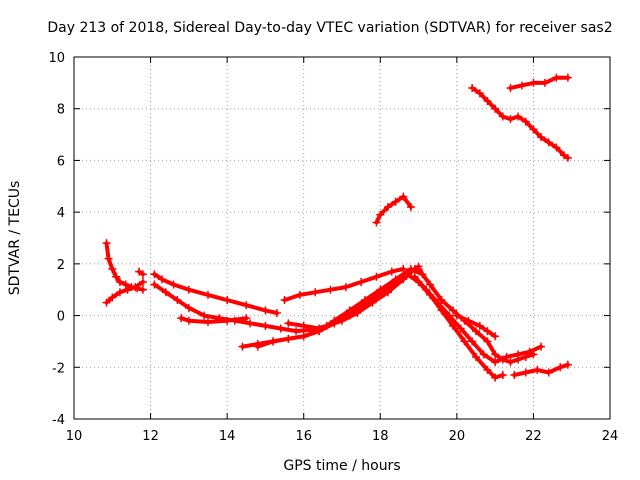 This screenshot has width=640, height=480. Describe the element at coordinates (380, 436) in the screenshot. I see `x-tick-label: 18` at that location.